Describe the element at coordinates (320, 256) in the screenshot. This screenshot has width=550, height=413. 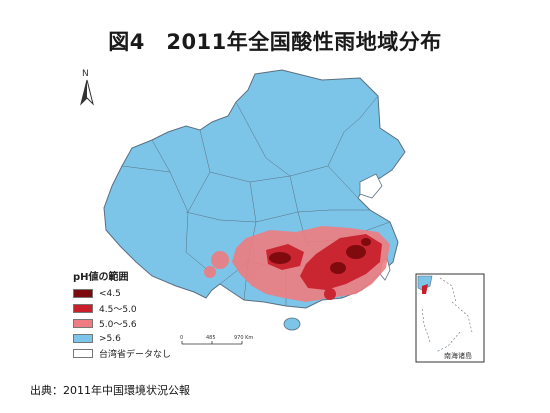
I see `zone-ph-below-4.5` at that location.